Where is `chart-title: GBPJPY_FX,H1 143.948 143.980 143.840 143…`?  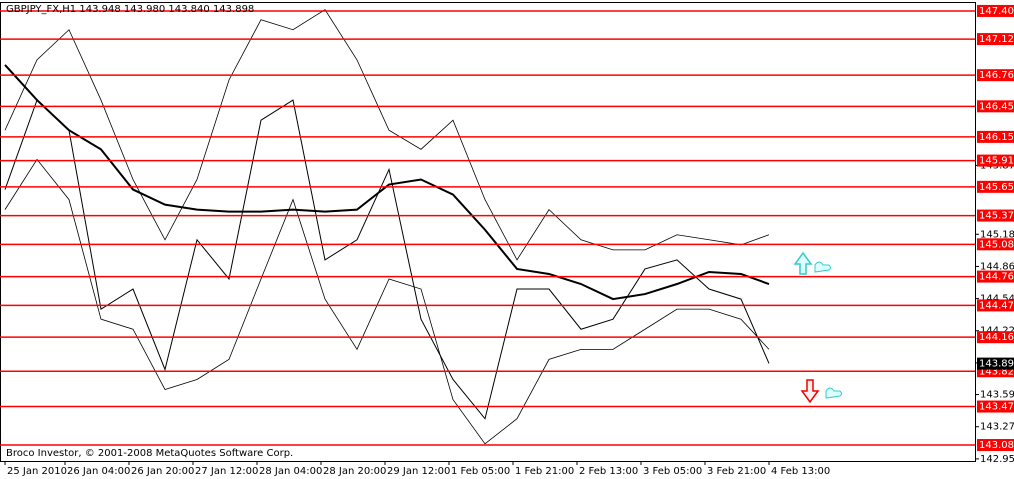 chart-title: GBPJPY_FX,H1 143.948 143.980 143.840 143… is located at coordinates (130, 9).